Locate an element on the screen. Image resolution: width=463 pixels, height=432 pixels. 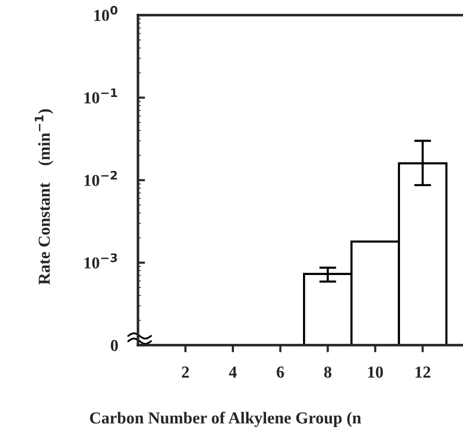
x-tick-label: 4 is located at coordinates (232, 372).